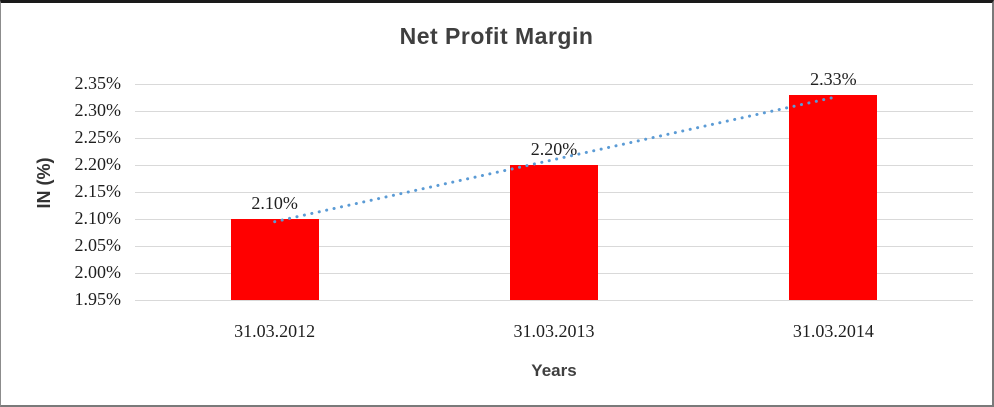 The image size is (994, 407). I want to click on x-axis-title: Years, so click(554, 370).